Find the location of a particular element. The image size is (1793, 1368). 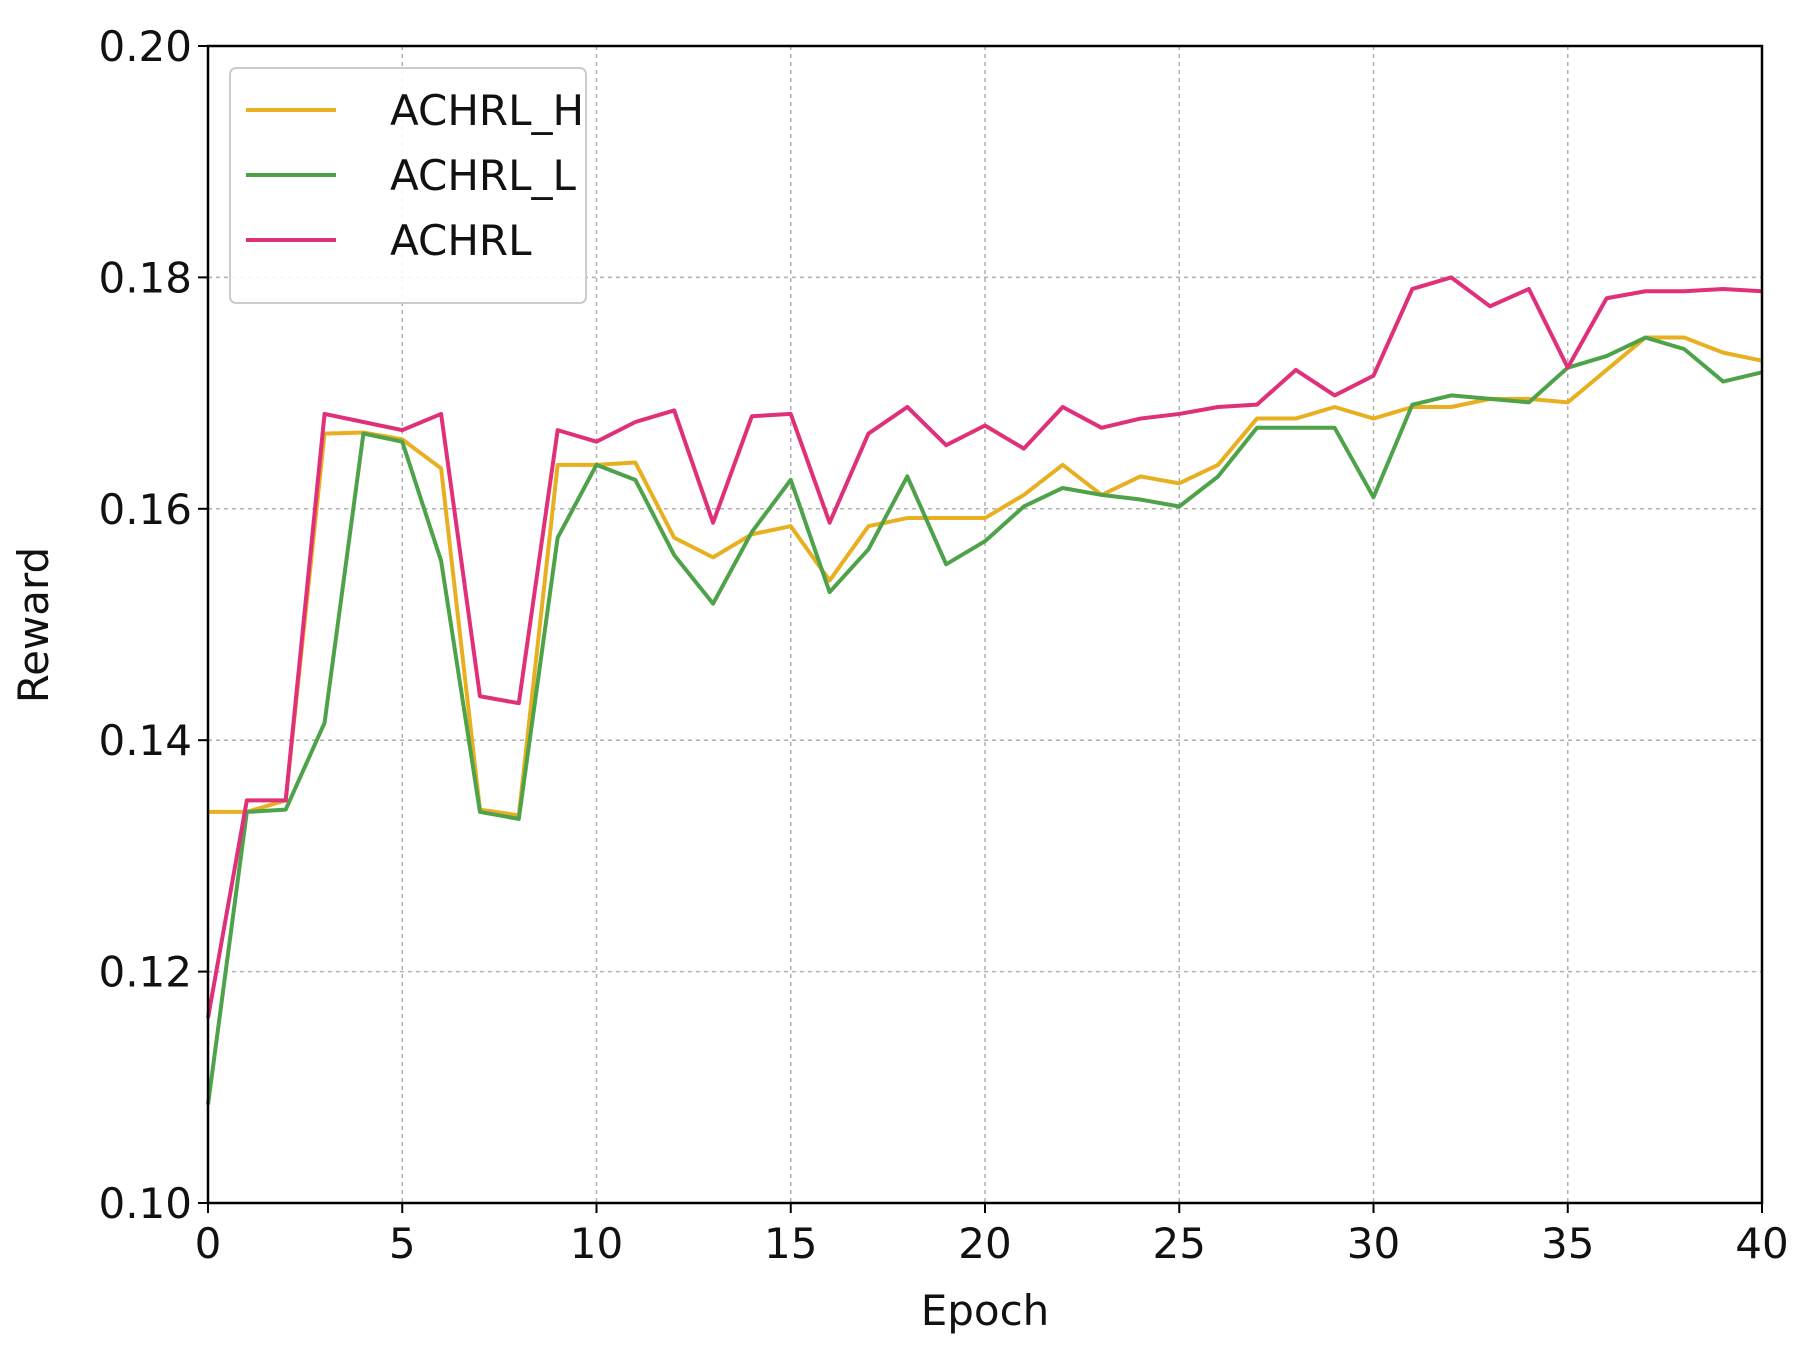

legend-label: ACHRL is located at coordinates (461, 240).